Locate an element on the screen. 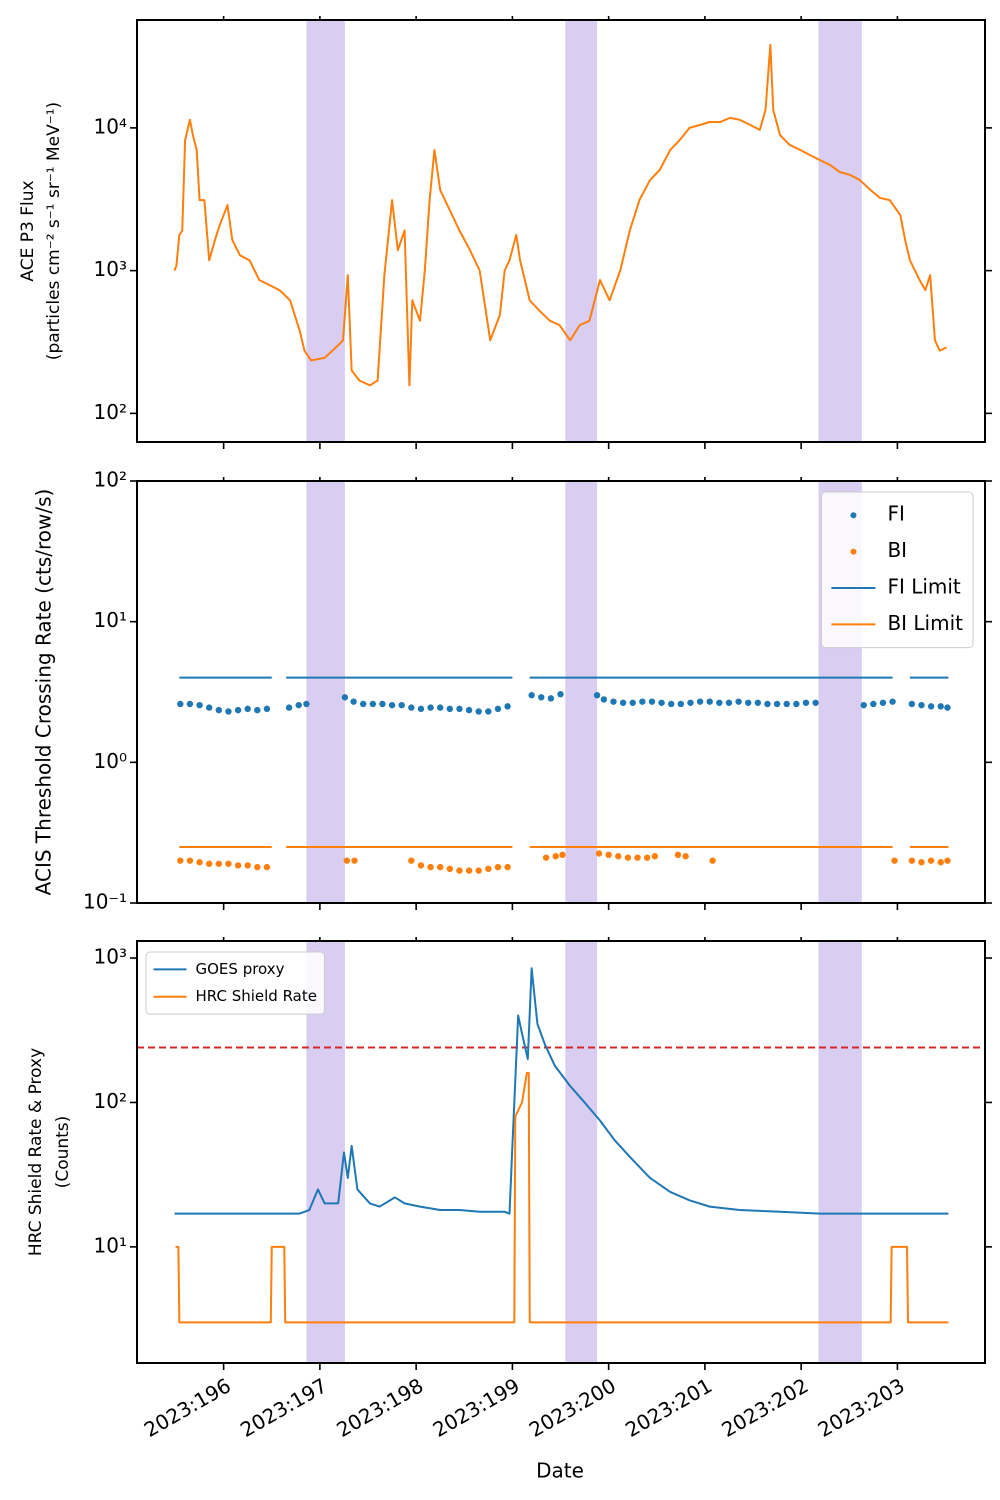 The image size is (1000, 1500). y-tick-label: 10⁰ is located at coordinates (110, 761).